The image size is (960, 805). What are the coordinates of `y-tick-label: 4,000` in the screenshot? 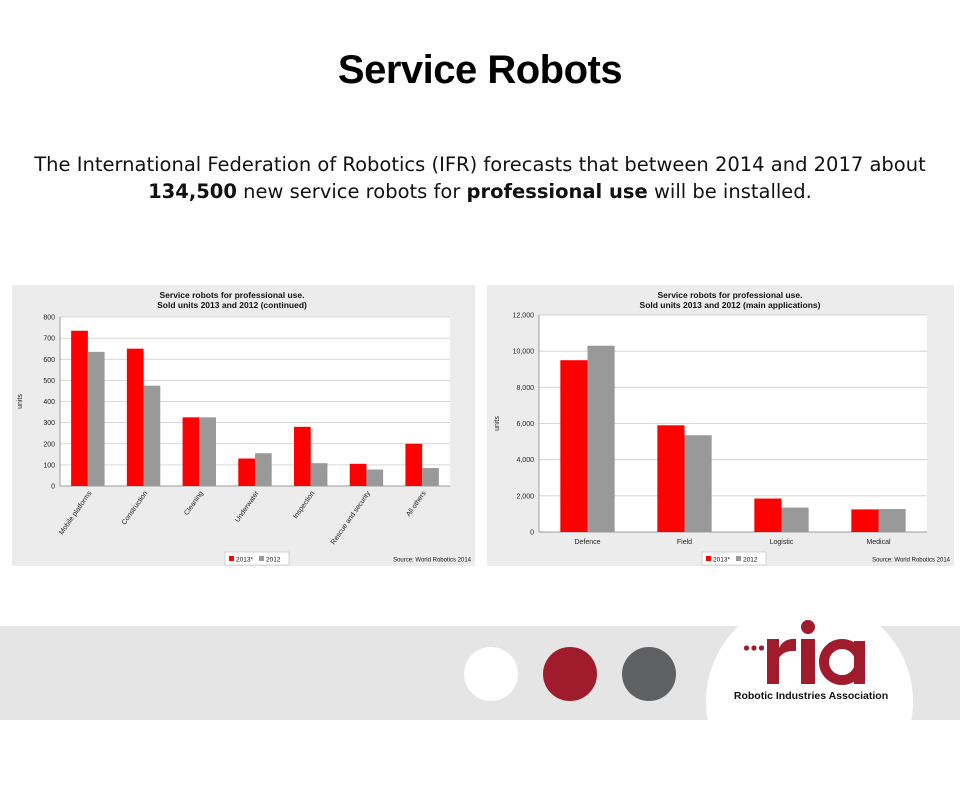 It's located at (525, 460).